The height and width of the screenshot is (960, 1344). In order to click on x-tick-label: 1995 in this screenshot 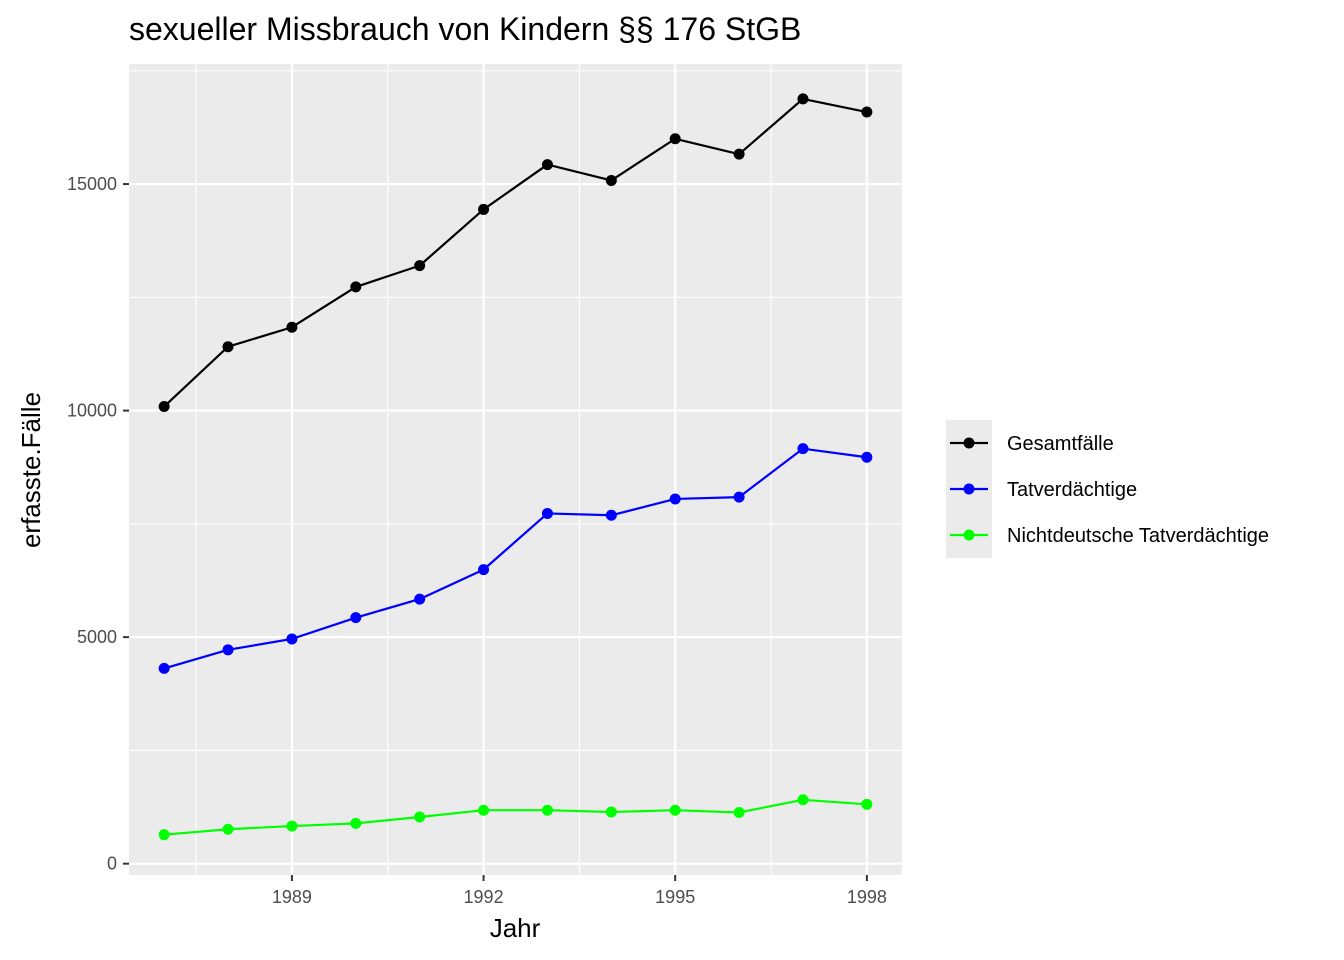, I will do `click(675, 897)`.